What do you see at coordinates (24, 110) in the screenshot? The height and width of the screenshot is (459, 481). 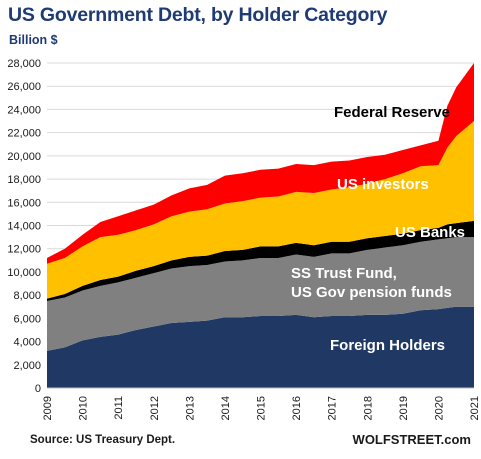 I see `y-tick-label-12: 24,000` at bounding box center [24, 110].